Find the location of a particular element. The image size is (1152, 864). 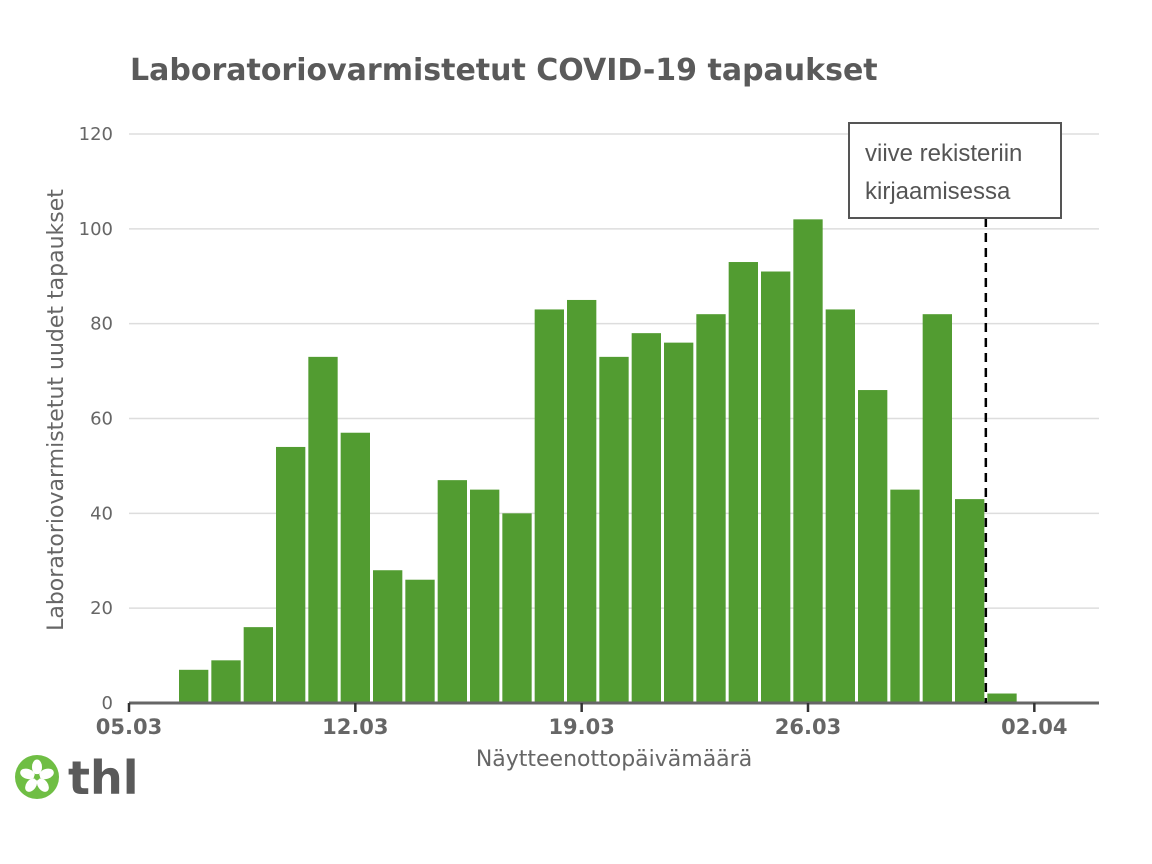

y-axis-ticks: 0 20 40 60 80 100 120 is located at coordinates (96, 419).